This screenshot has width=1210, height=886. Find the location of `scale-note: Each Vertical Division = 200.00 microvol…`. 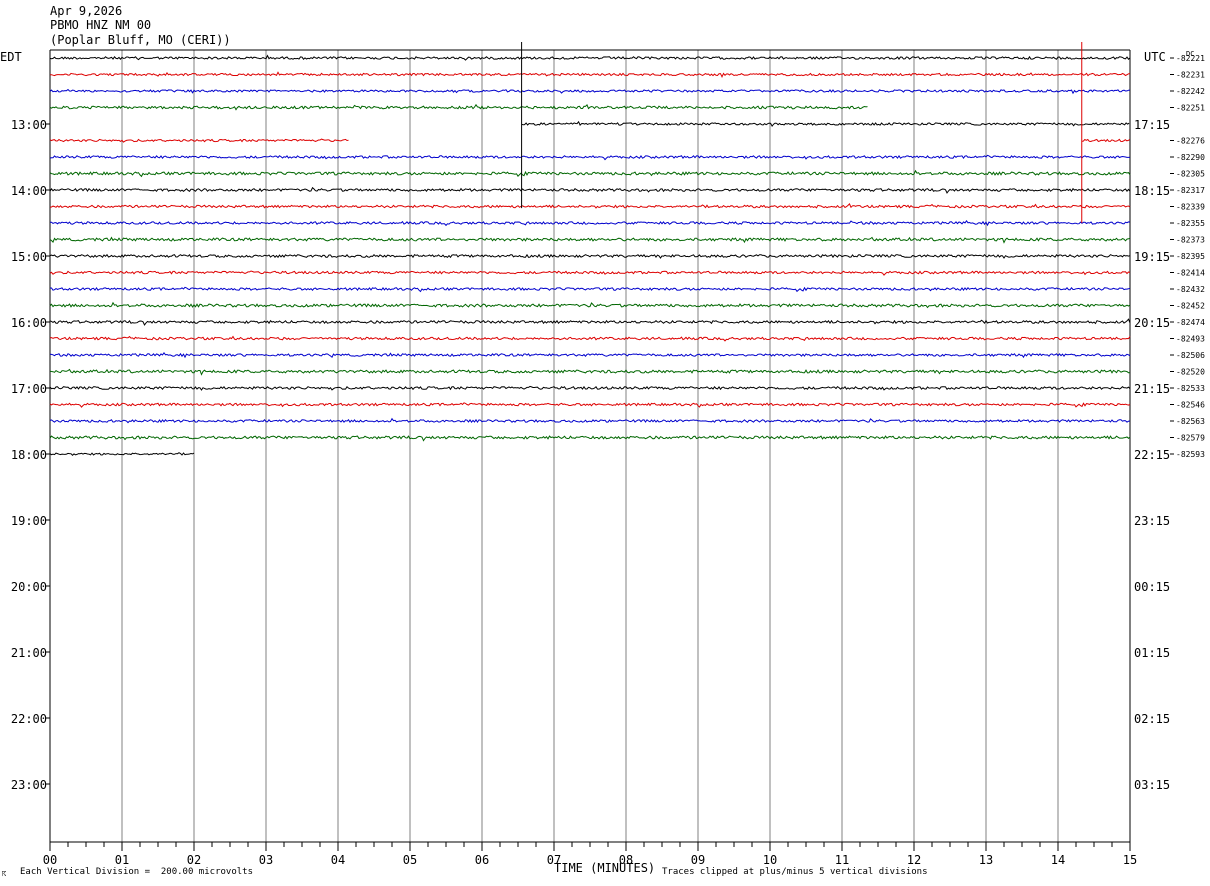

scale-note: Each Vertical Division = 200.00 microvol… is located at coordinates (136, 872).